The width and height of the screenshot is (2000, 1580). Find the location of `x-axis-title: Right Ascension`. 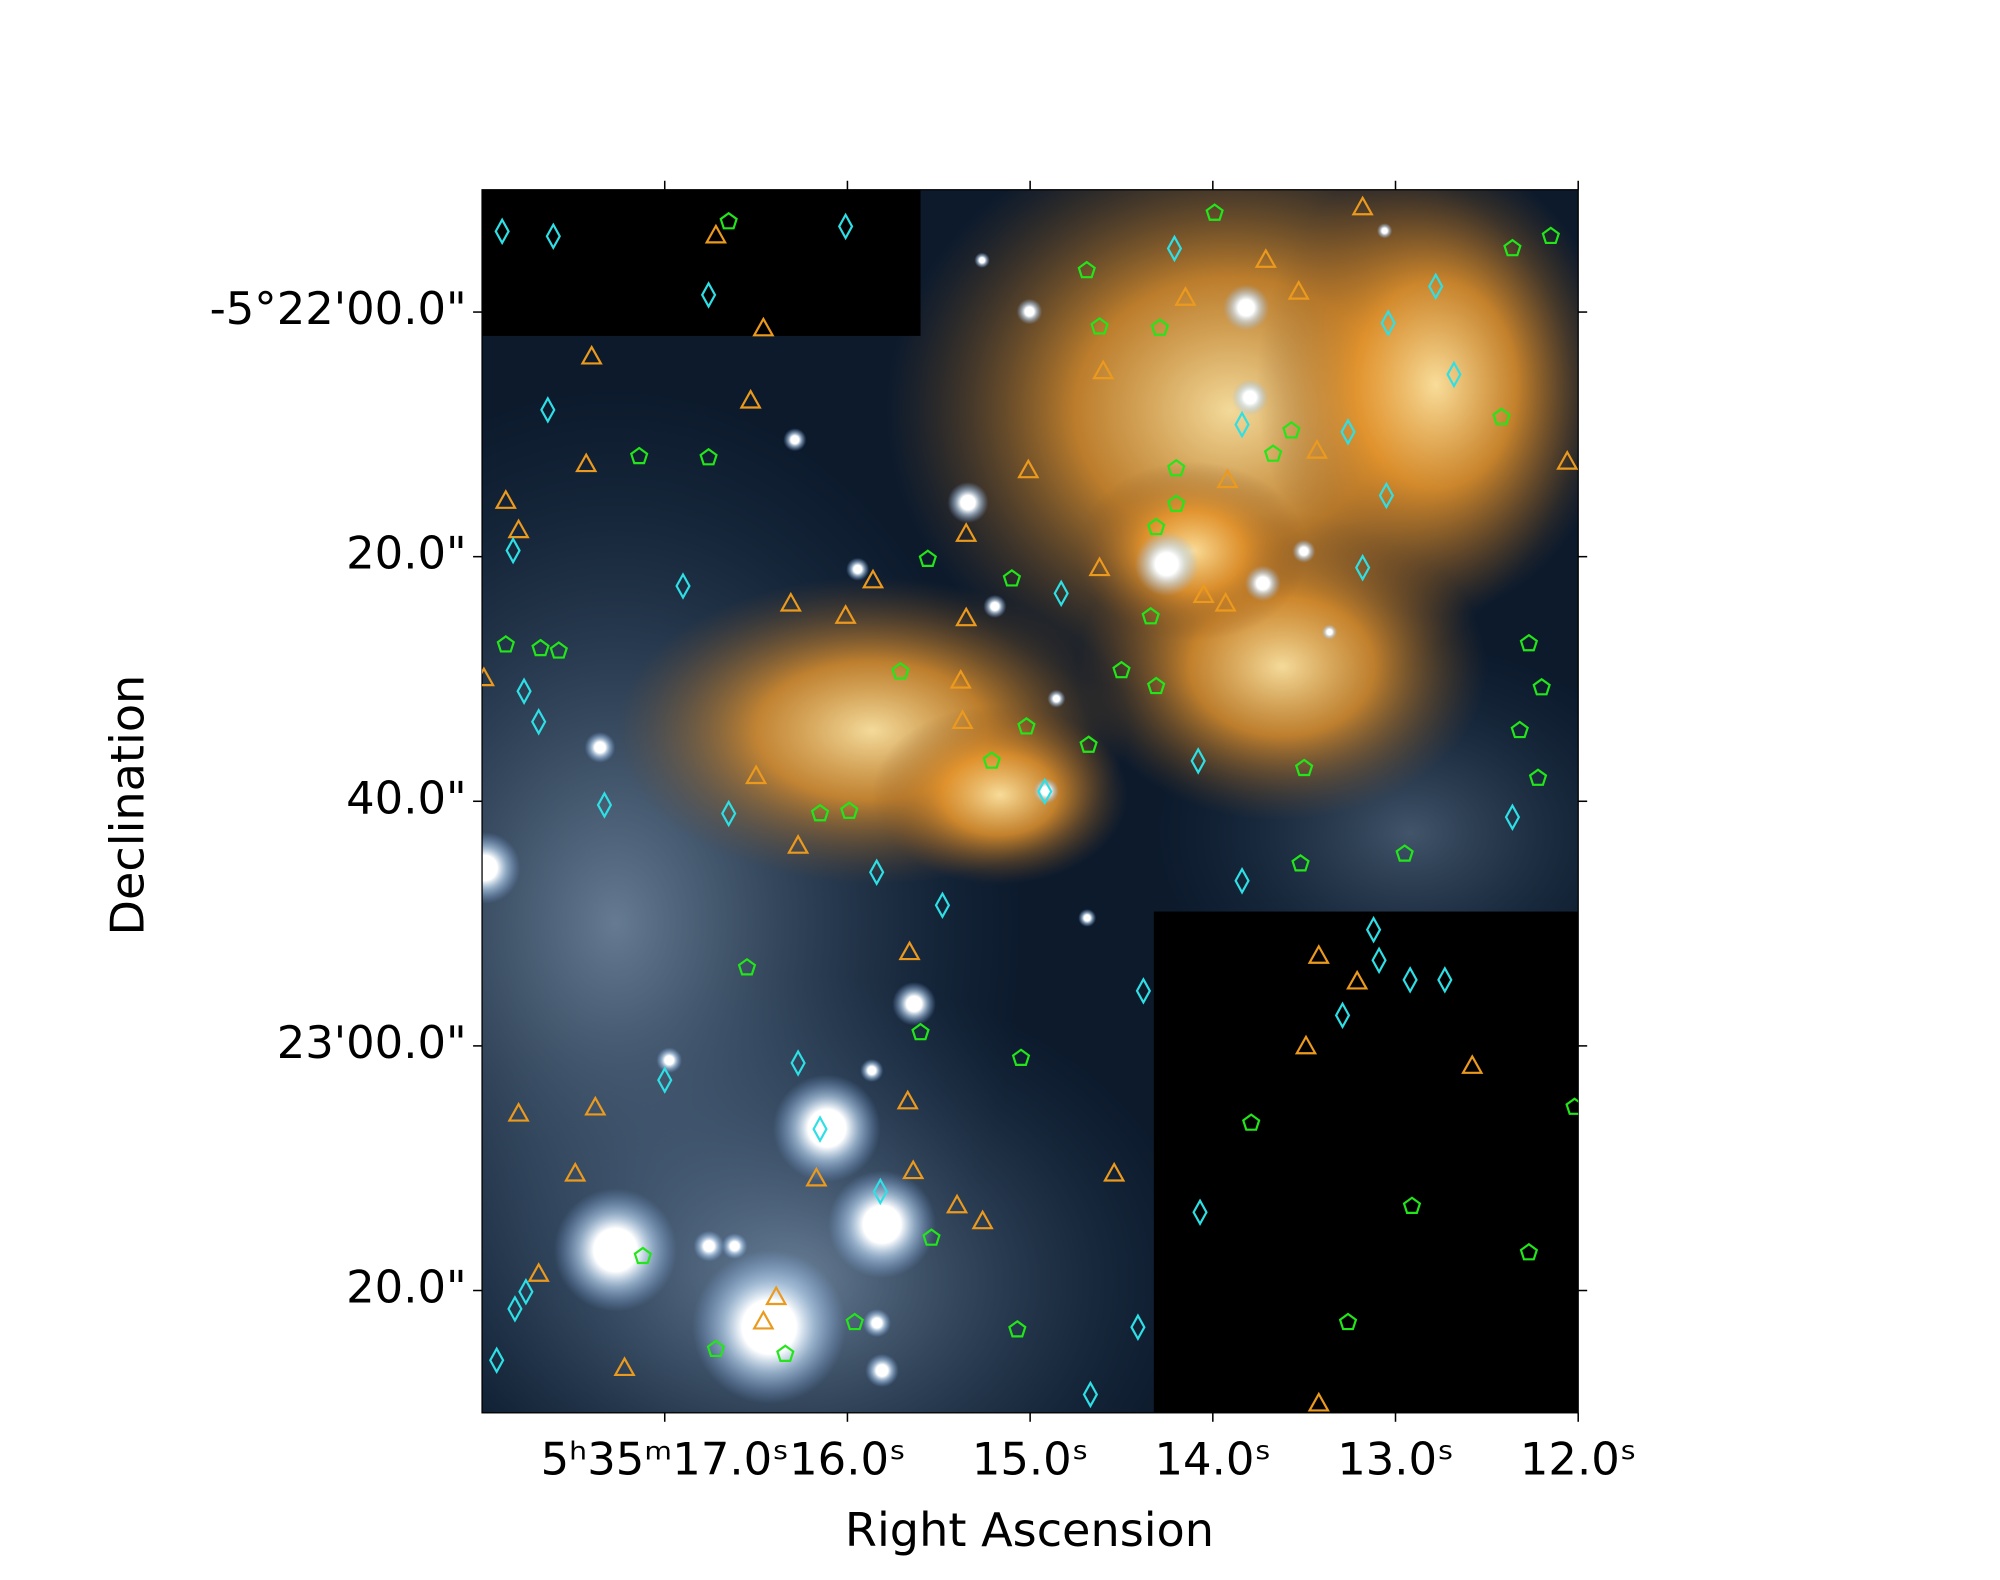

x-axis-title: Right Ascension is located at coordinates (1029, 1530).